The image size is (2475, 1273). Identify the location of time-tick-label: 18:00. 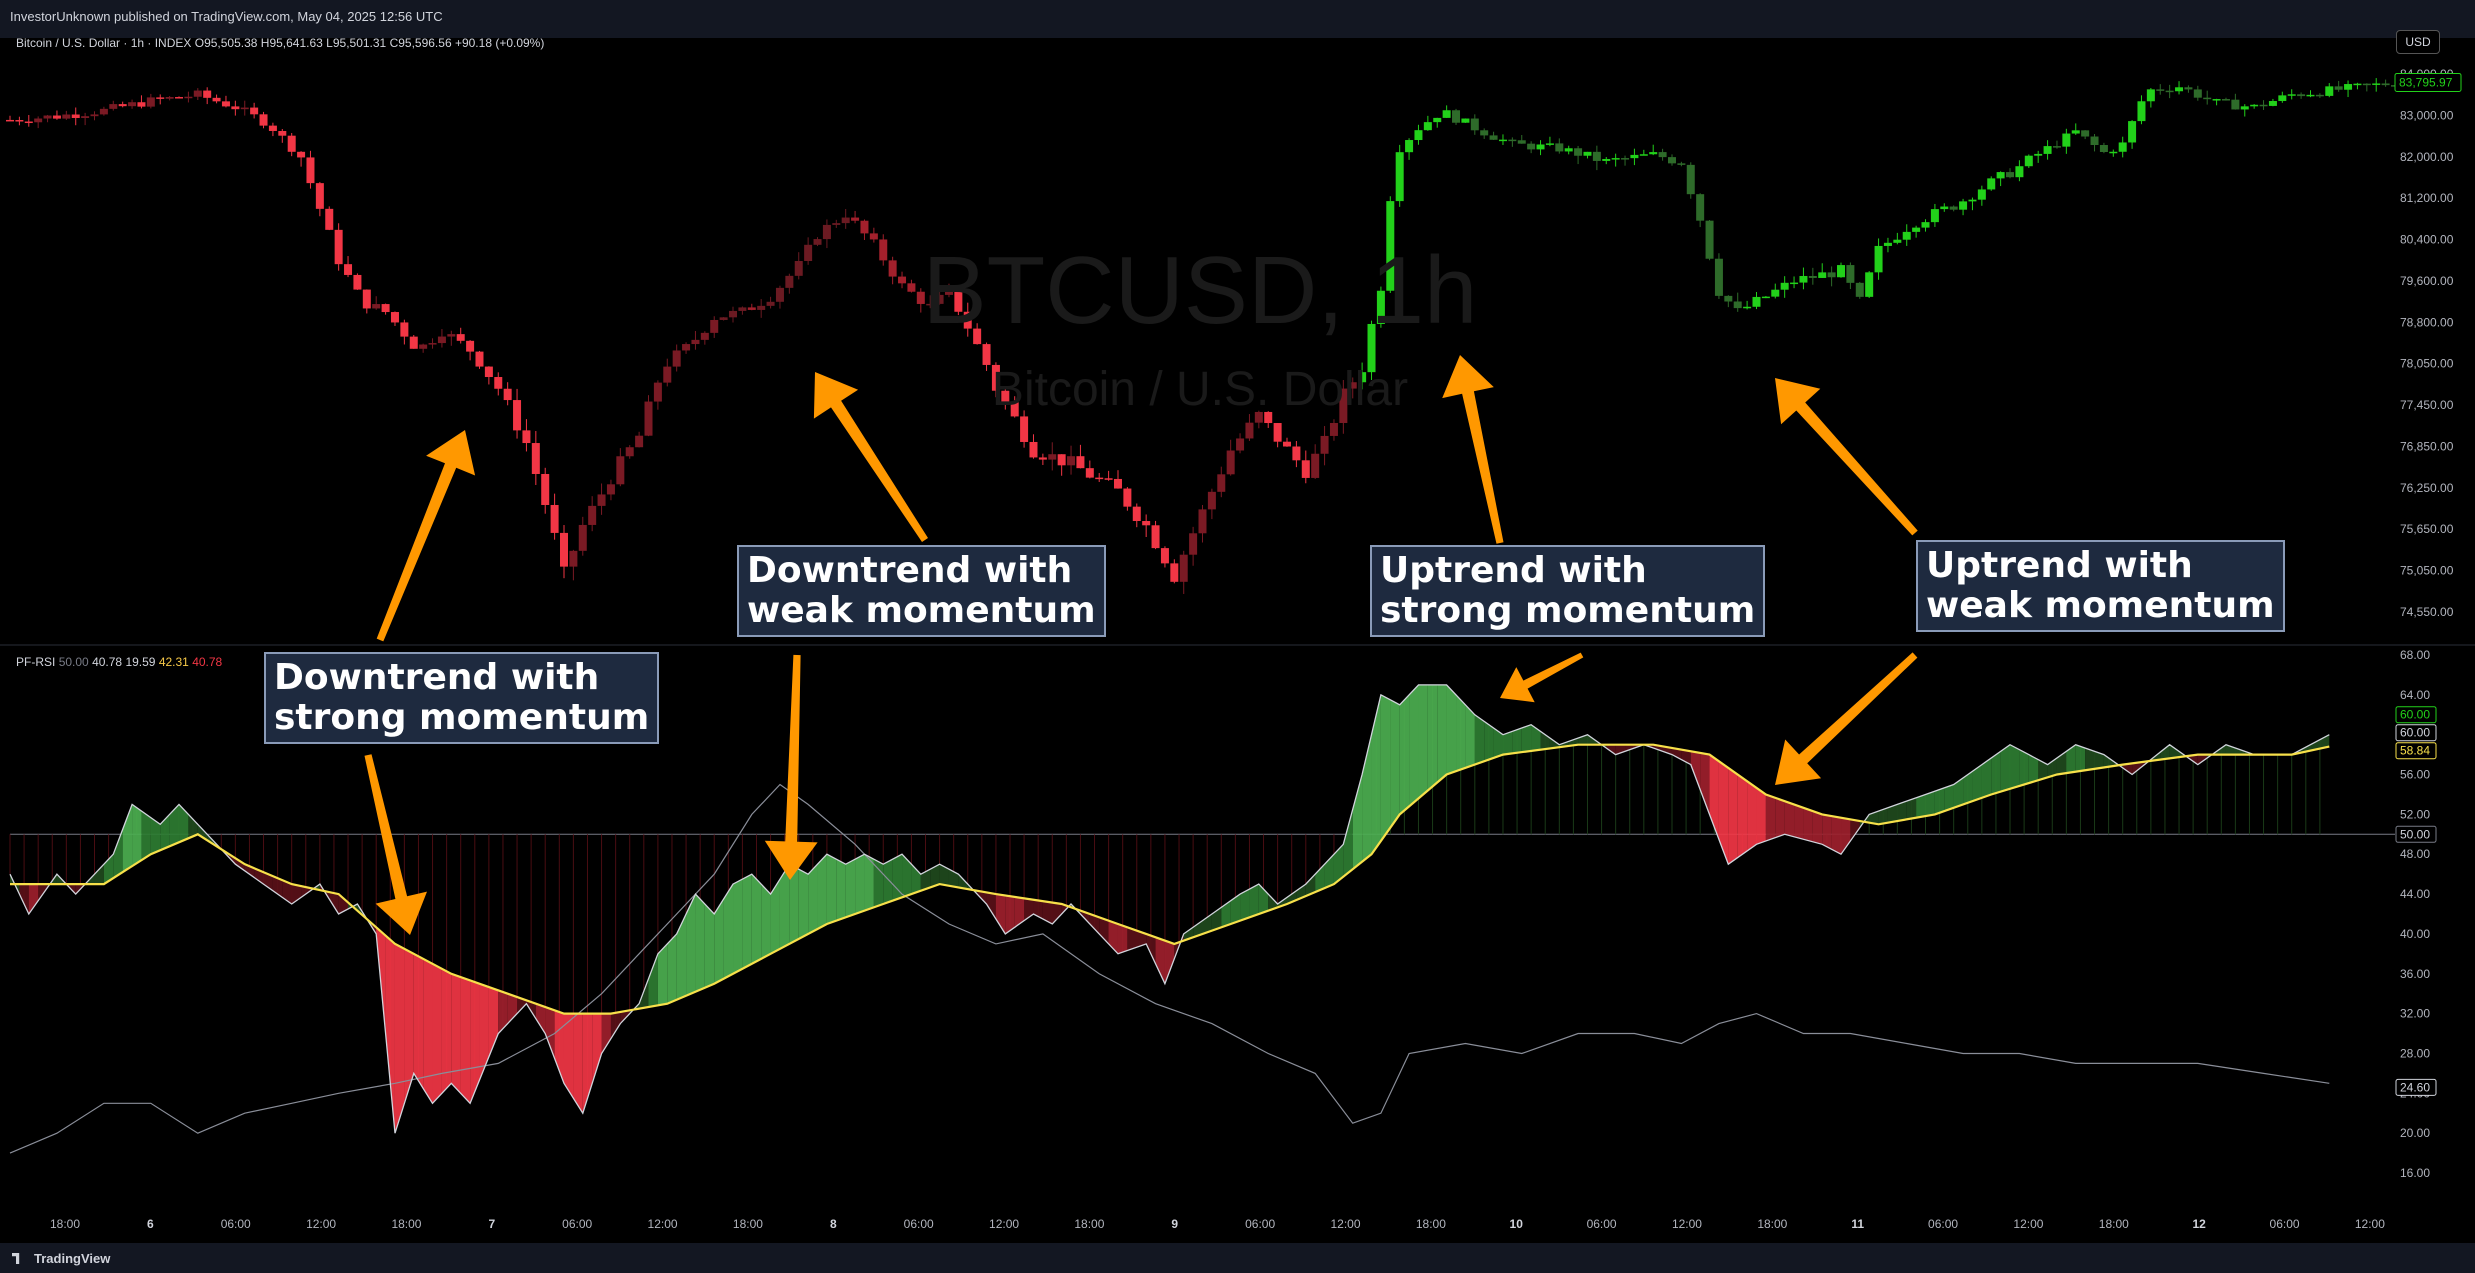
(406, 1224).